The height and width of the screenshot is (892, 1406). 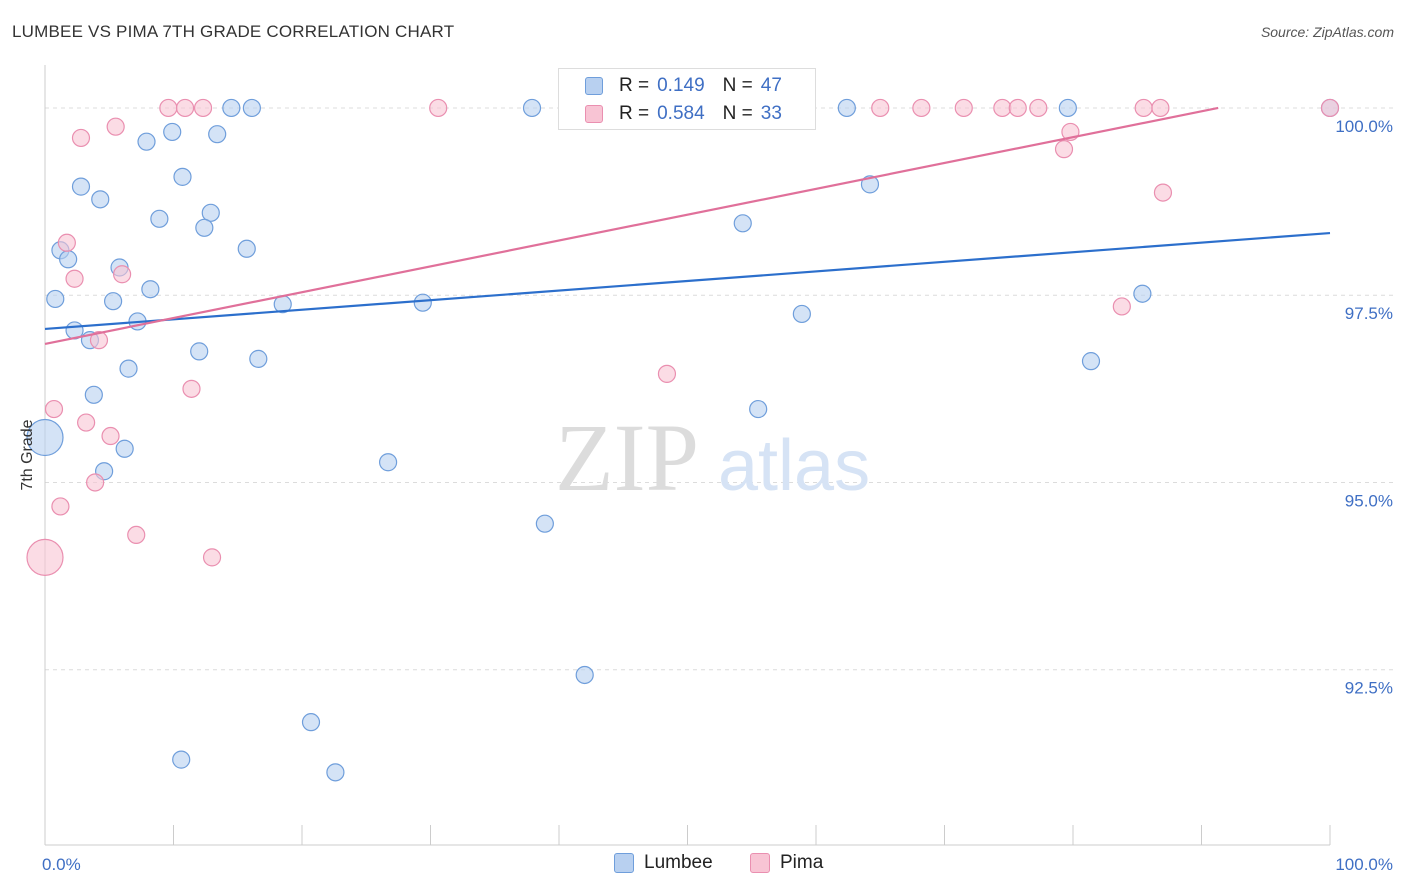 I want to click on legend-item-lumbee: Lumbee, so click(x=663, y=863).